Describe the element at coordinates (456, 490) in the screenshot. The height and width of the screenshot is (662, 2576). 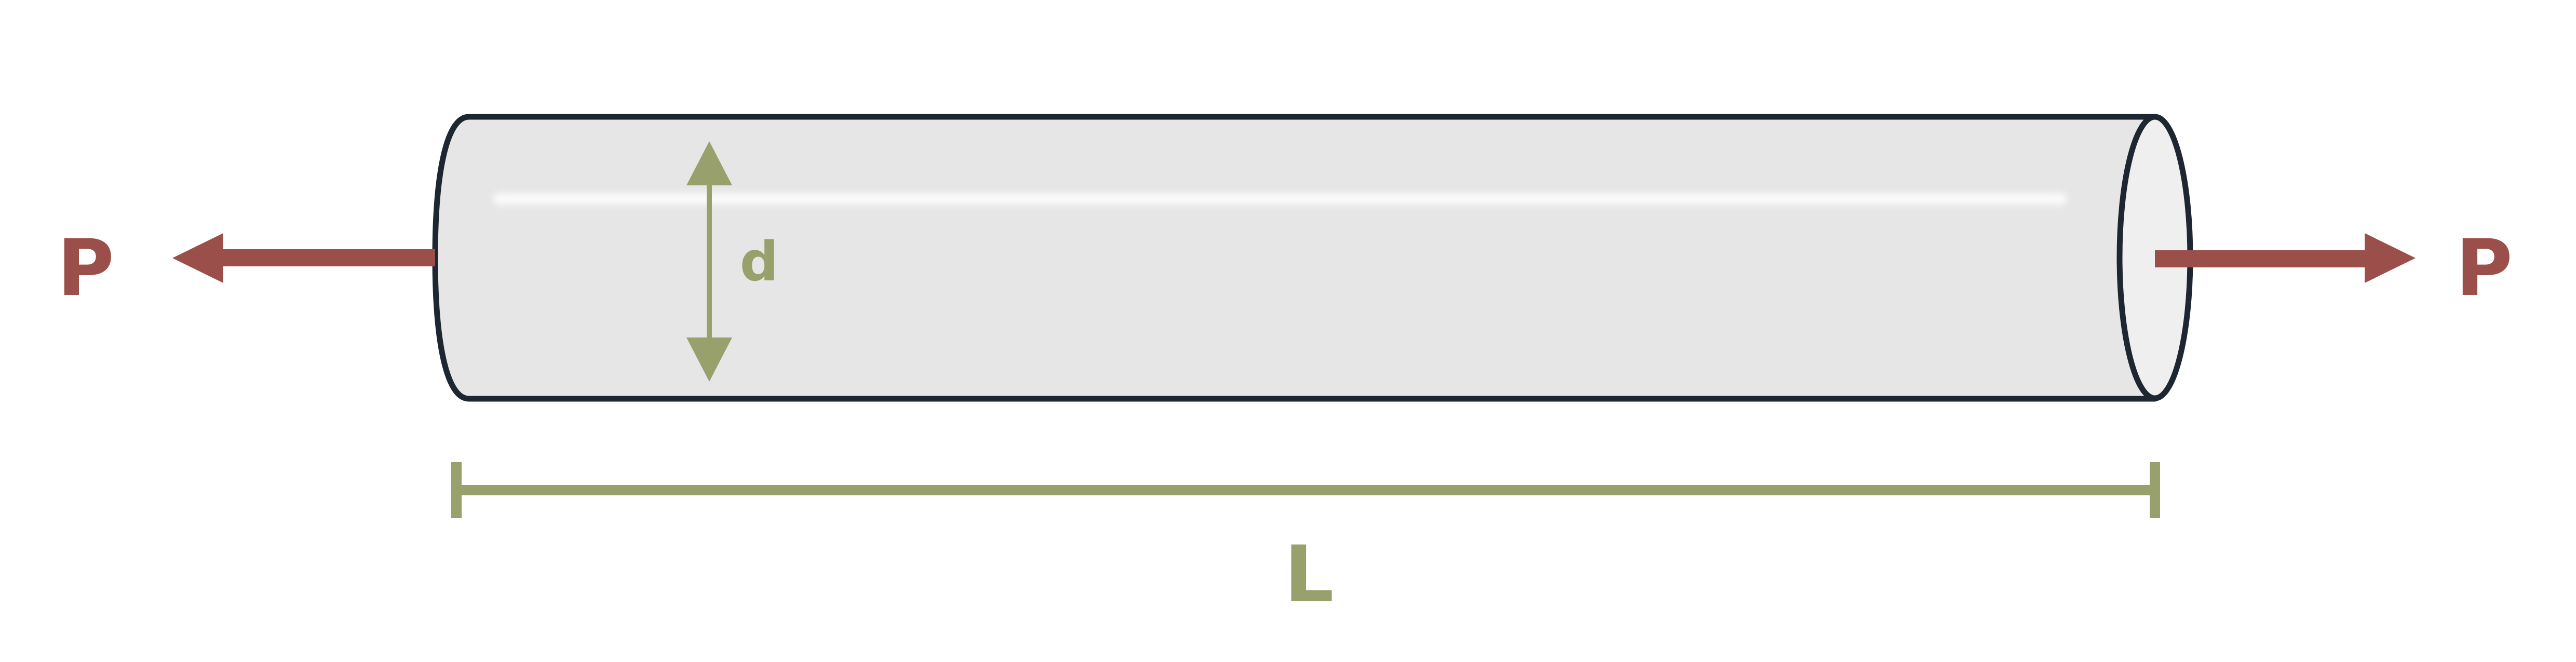
I see `length-tick-left` at that location.